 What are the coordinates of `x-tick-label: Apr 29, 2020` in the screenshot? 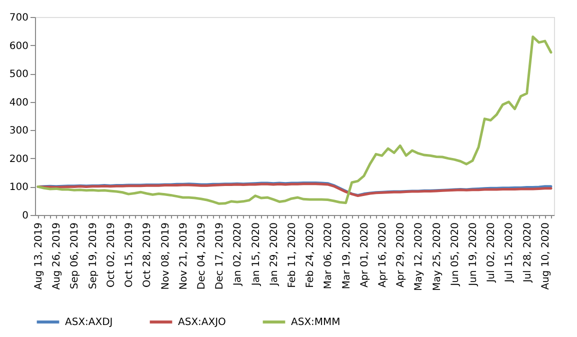 It's located at (401, 255).